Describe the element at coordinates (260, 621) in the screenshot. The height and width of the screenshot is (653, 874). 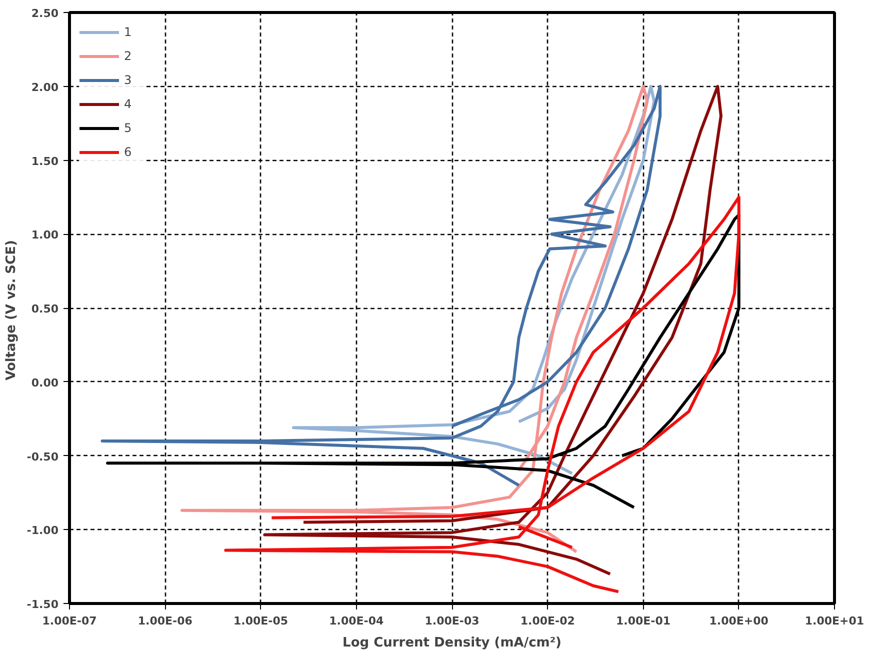
I see `x-tick-label: 1.00E-05` at that location.